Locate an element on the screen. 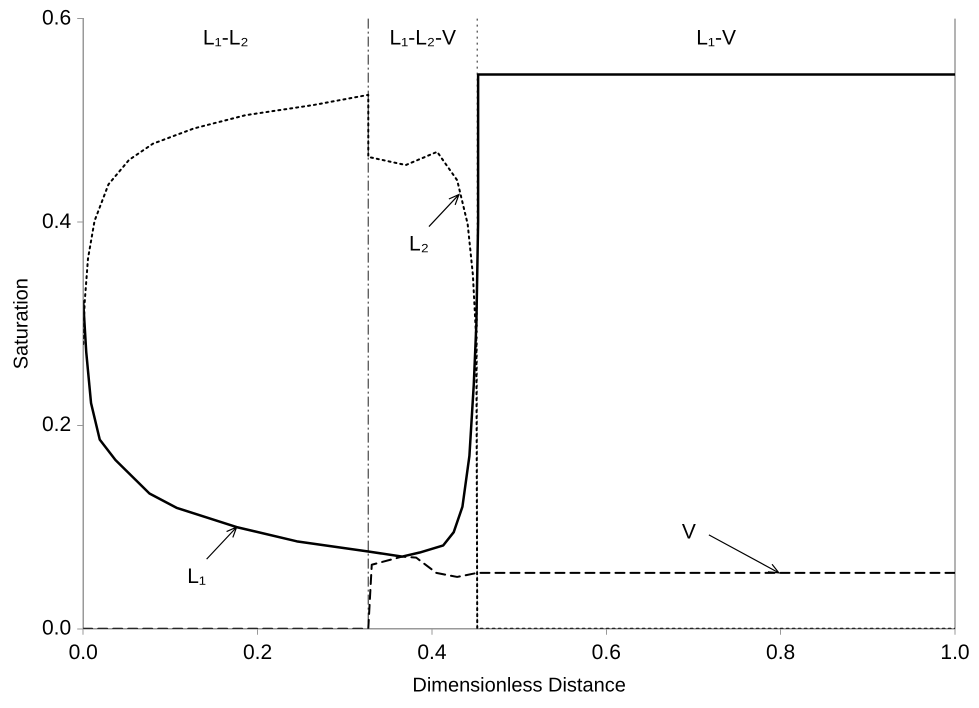  x-axis-title: Dimensionless Distance is located at coordinates (519, 685).